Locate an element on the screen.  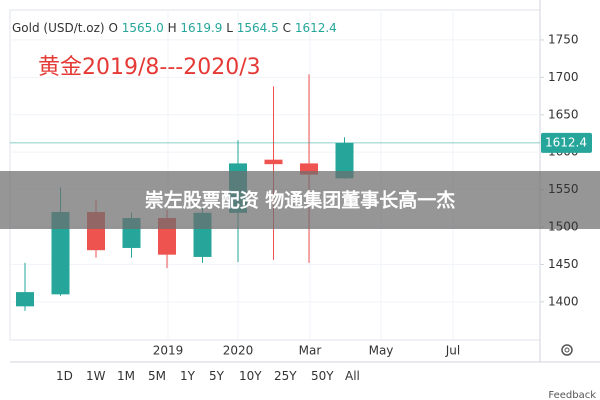
x-tick-label: Mar is located at coordinates (310, 351).